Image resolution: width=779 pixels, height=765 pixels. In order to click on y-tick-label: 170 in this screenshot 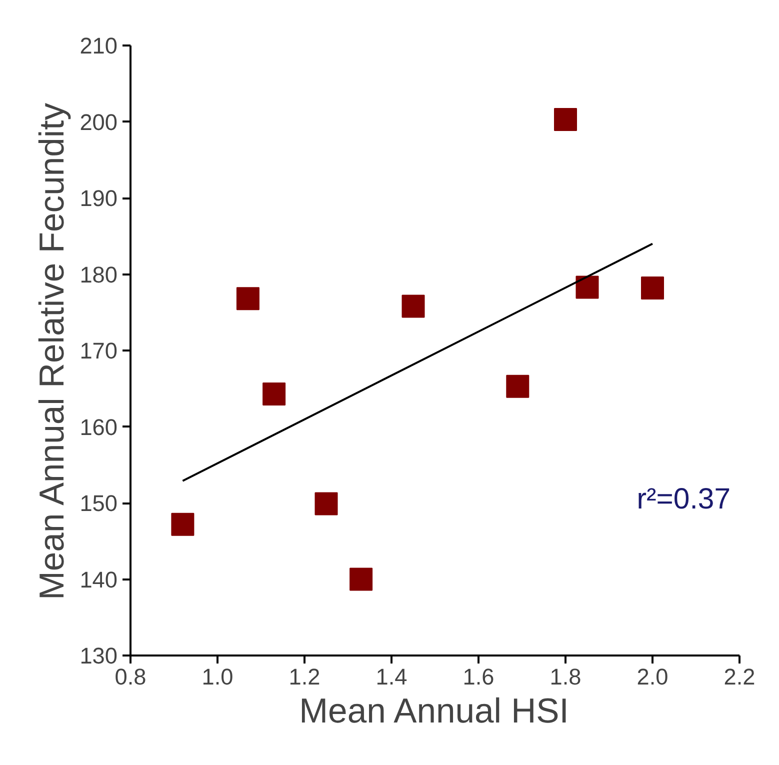, I will do `click(99, 351)`.